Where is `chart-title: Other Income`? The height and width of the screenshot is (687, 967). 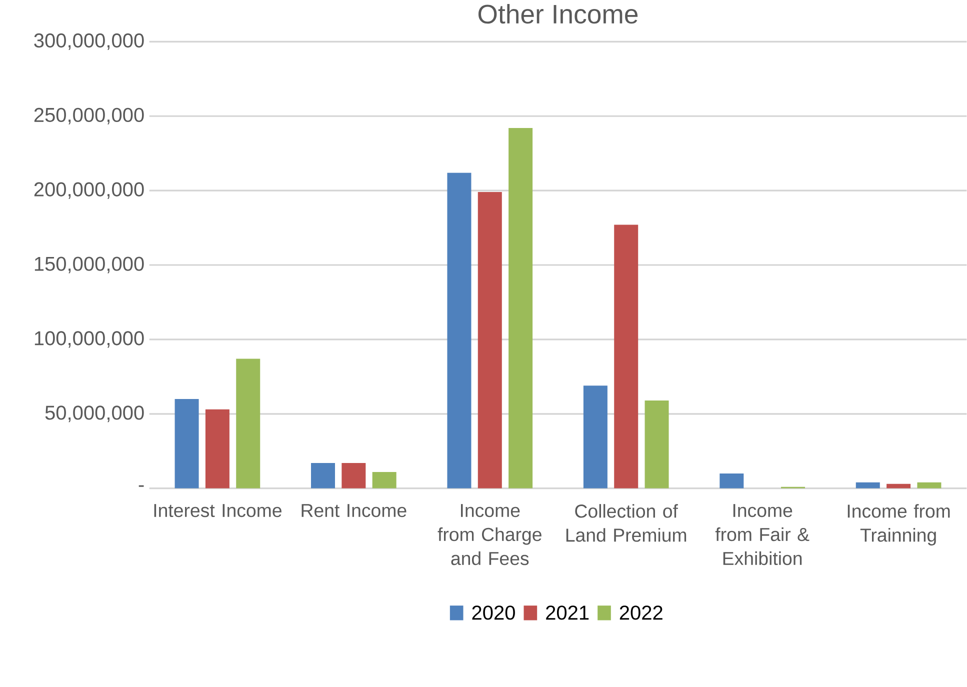 chart-title: Other Income is located at coordinates (558, 14).